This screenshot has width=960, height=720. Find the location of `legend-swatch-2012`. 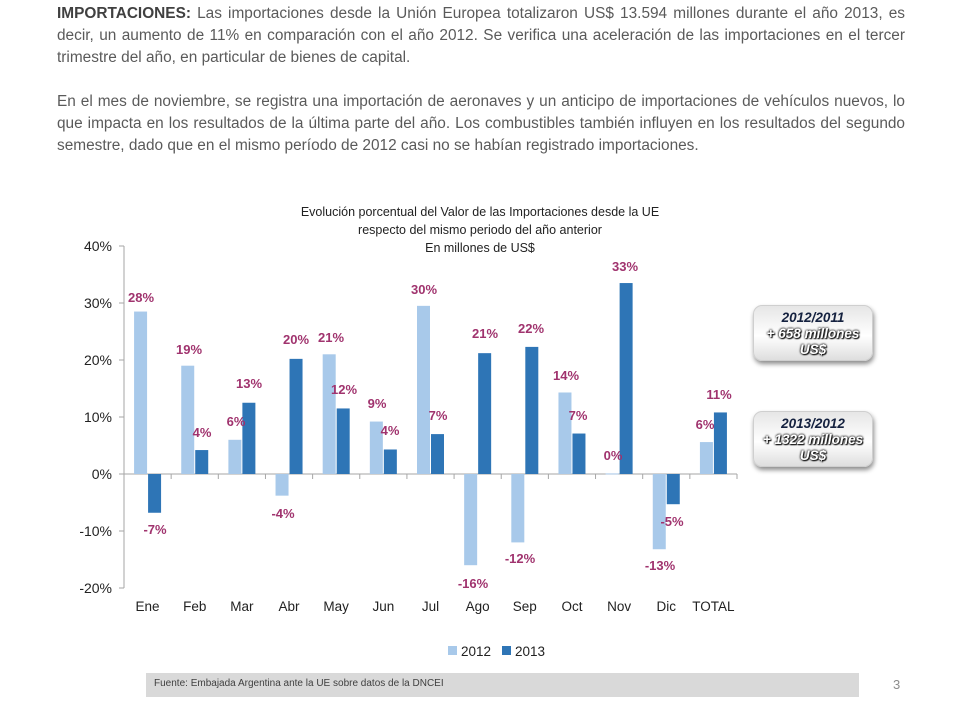

legend-swatch-2012 is located at coordinates (452, 650).